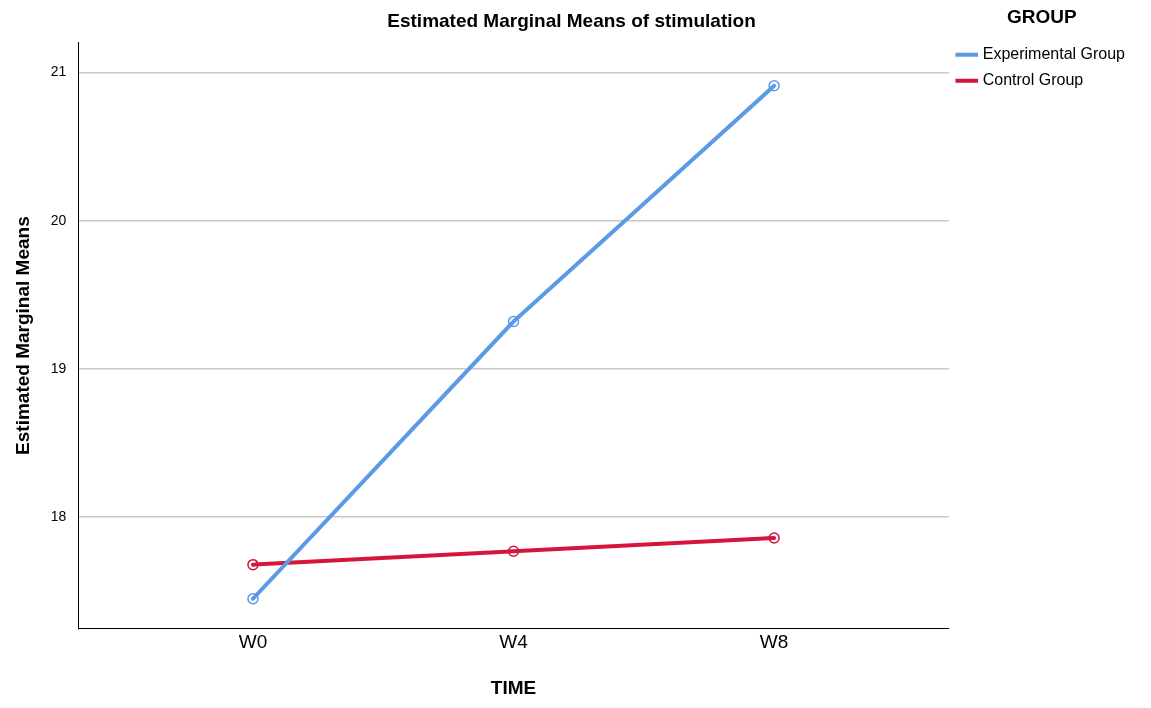 The width and height of the screenshot is (1151, 708). Describe the element at coordinates (513, 687) in the screenshot. I see `x-axis-title: TIME` at that location.